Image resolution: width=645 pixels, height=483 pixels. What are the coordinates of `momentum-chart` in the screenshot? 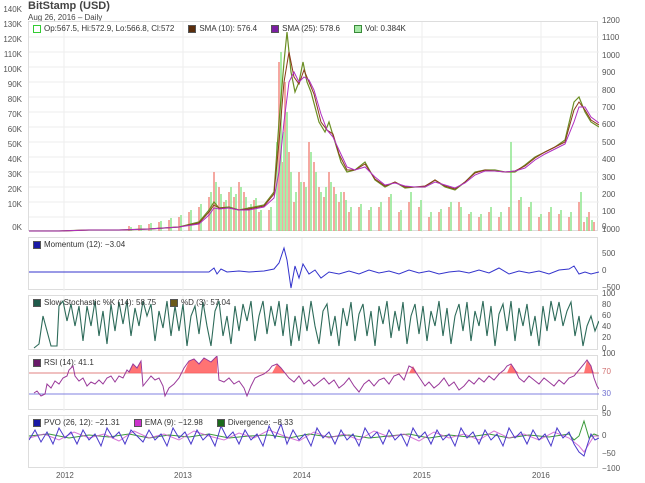 It's located at (314, 264).